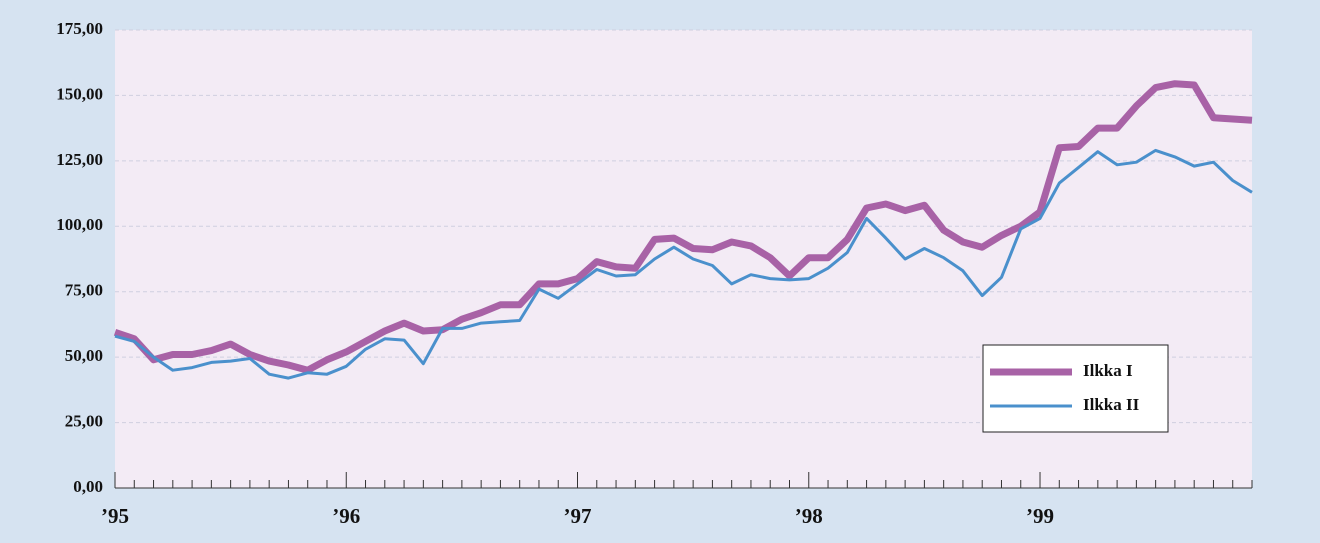 The width and height of the screenshot is (1320, 543). I want to click on y-tick-label: 75,00, so click(84, 290).